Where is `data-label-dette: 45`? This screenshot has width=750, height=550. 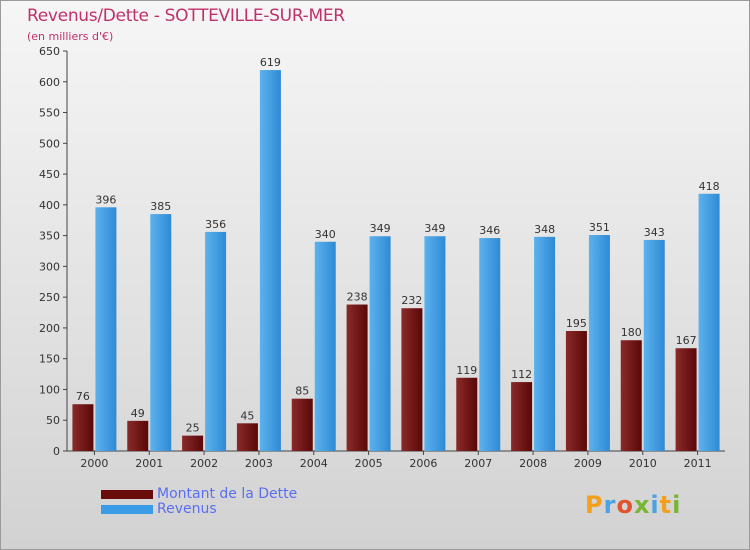
data-label-dette: 45 is located at coordinates (247, 415).